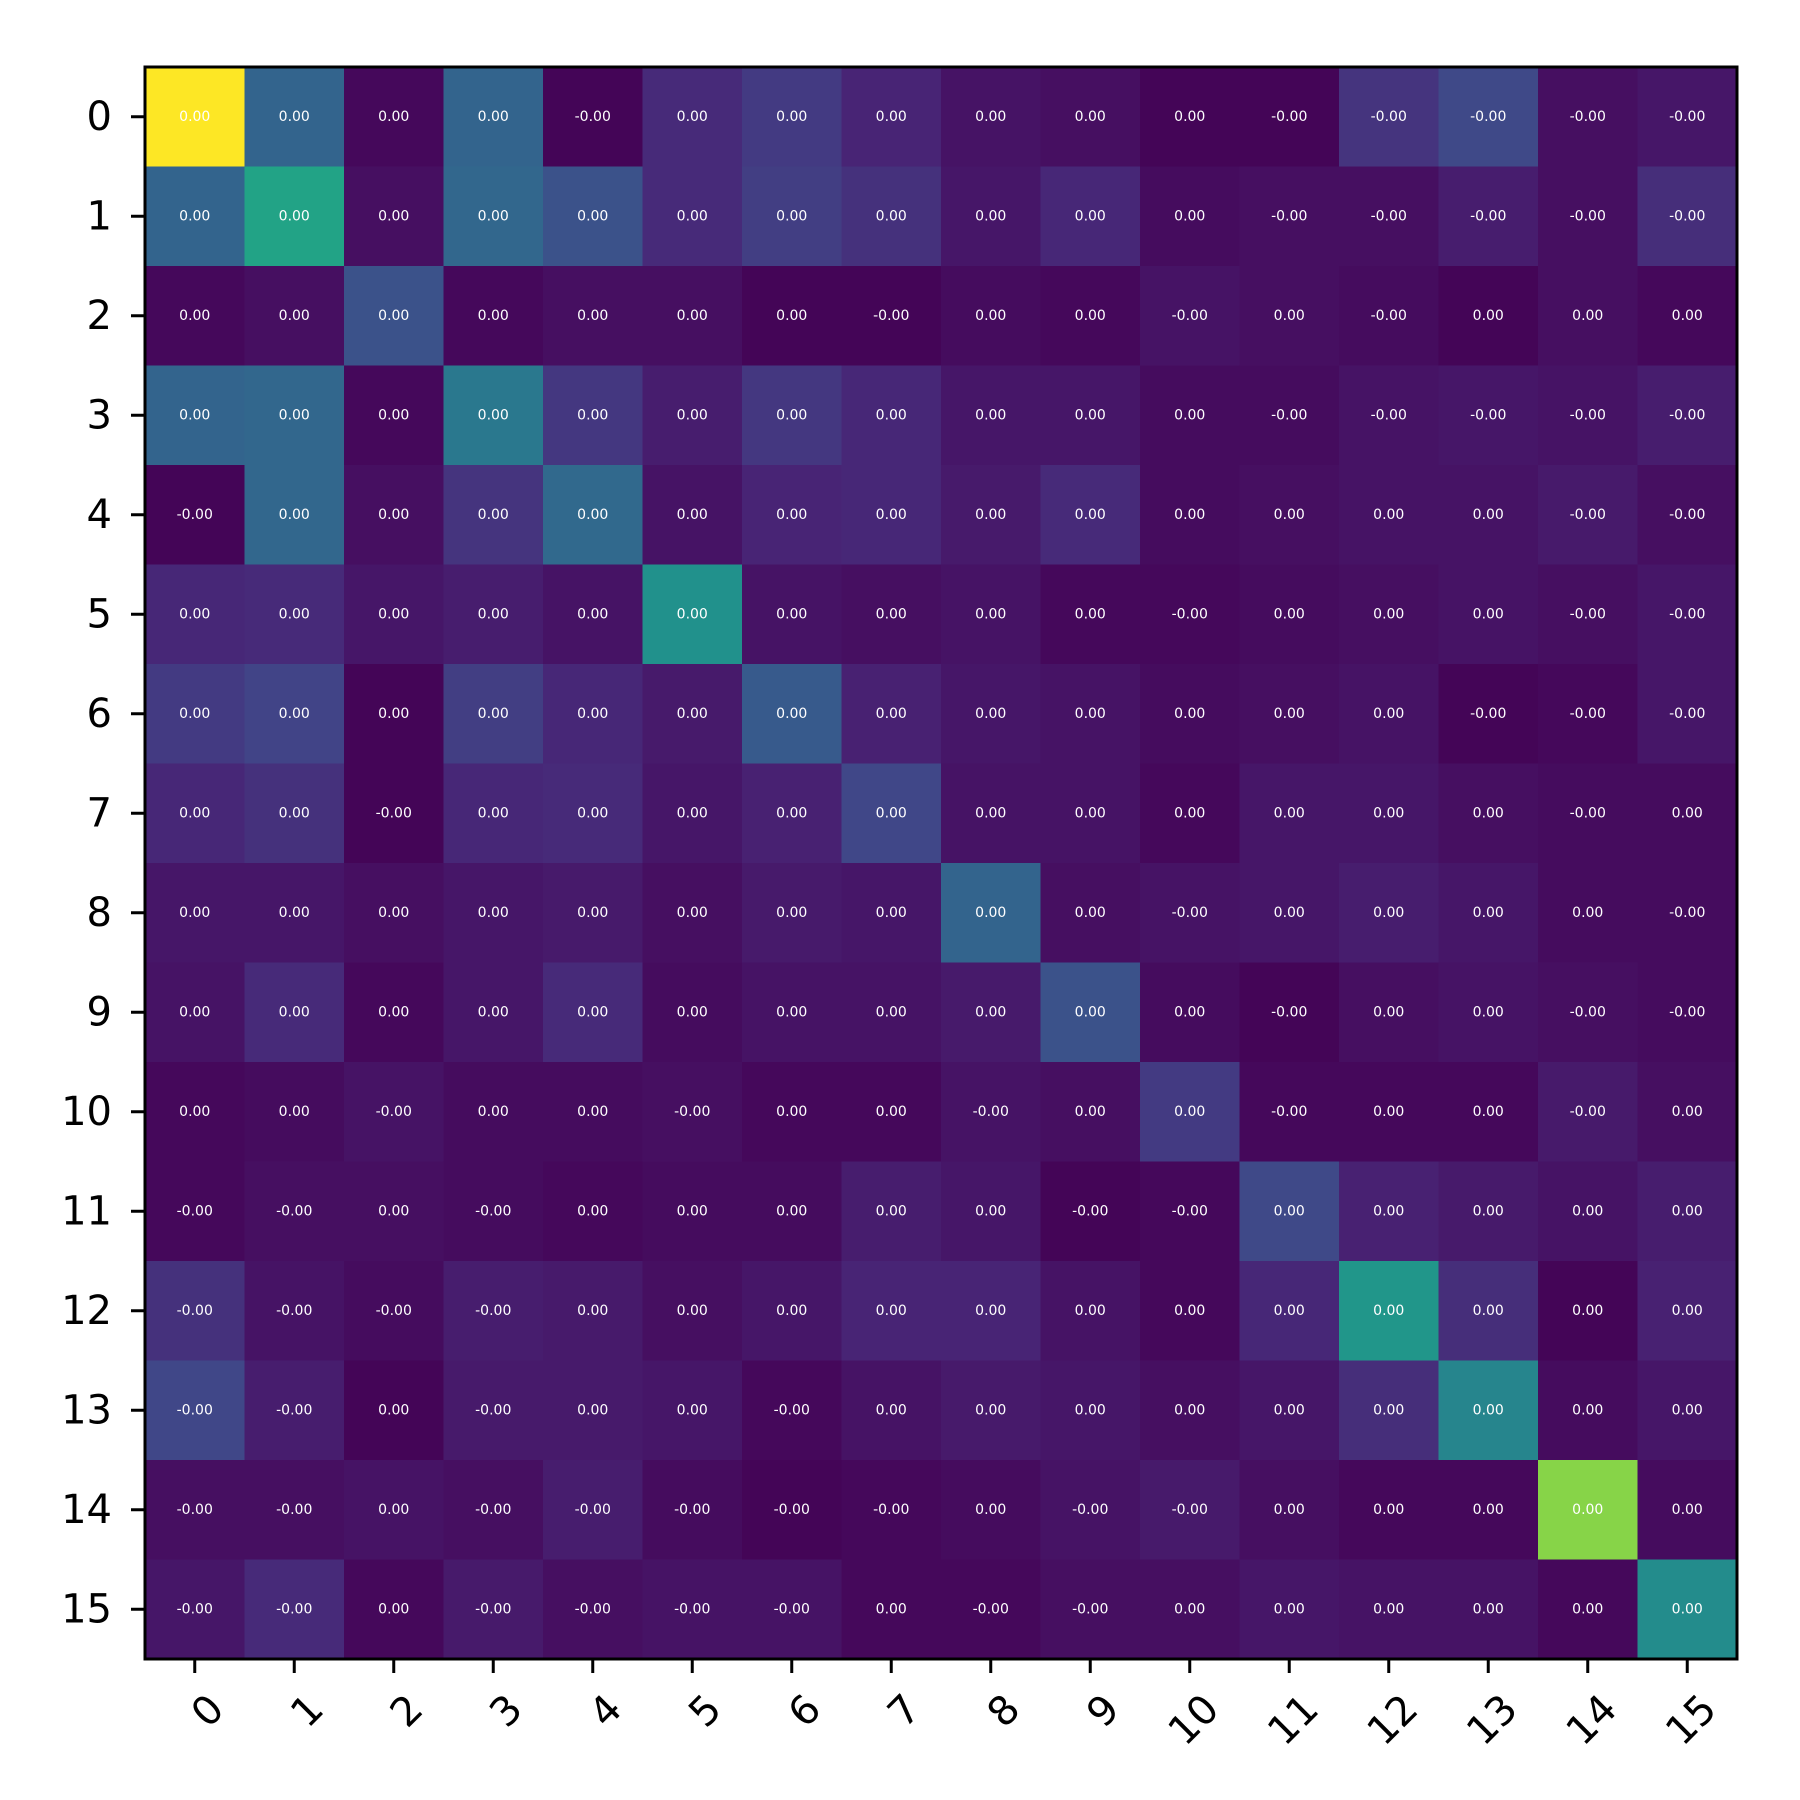 The image size is (1800, 1800). Describe the element at coordinates (86, 1609) in the screenshot. I see `y-tick-label: 15` at that location.